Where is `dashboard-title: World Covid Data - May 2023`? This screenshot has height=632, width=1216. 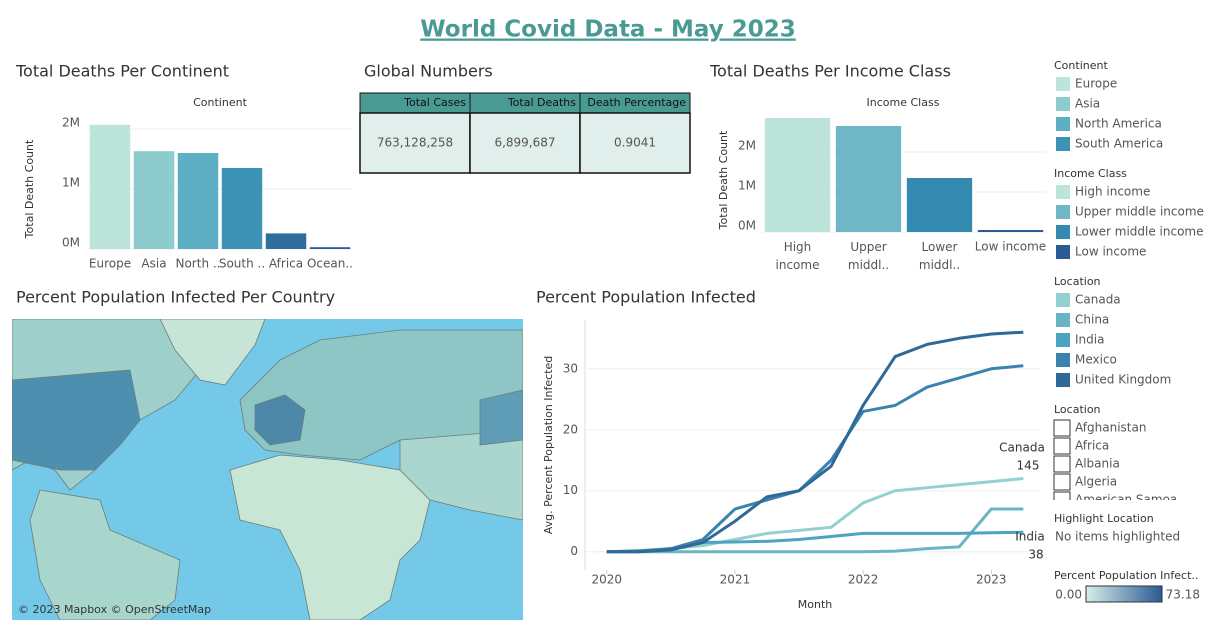 dashboard-title: World Covid Data - May 2023 is located at coordinates (607, 30).